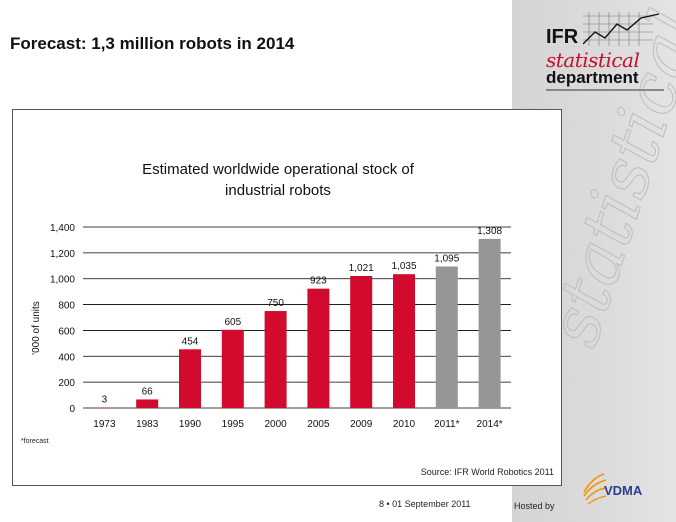 This screenshot has height=522, width=676. What do you see at coordinates (425, 504) in the screenshot?
I see `footer-date: 8 • 01 September 2011` at bounding box center [425, 504].